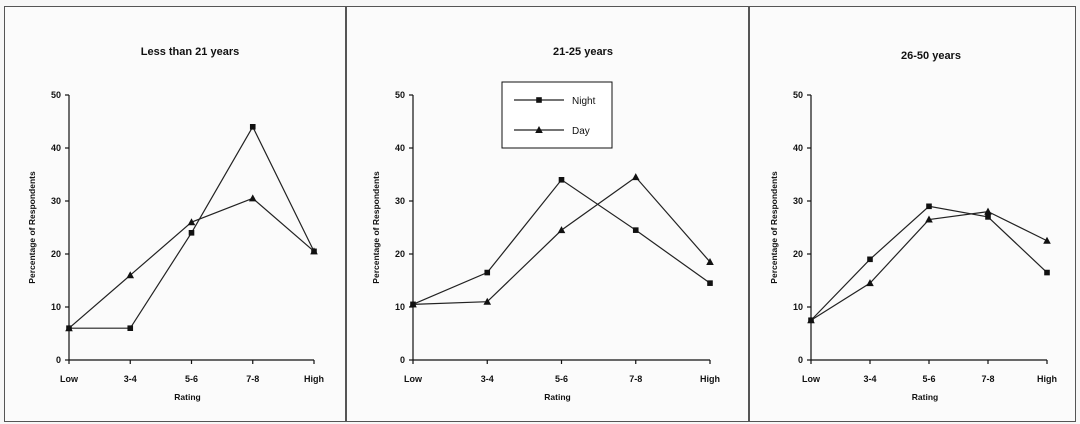 This screenshot has height=424, width=1080. I want to click on chart-title: 26-50 years, so click(931, 56).